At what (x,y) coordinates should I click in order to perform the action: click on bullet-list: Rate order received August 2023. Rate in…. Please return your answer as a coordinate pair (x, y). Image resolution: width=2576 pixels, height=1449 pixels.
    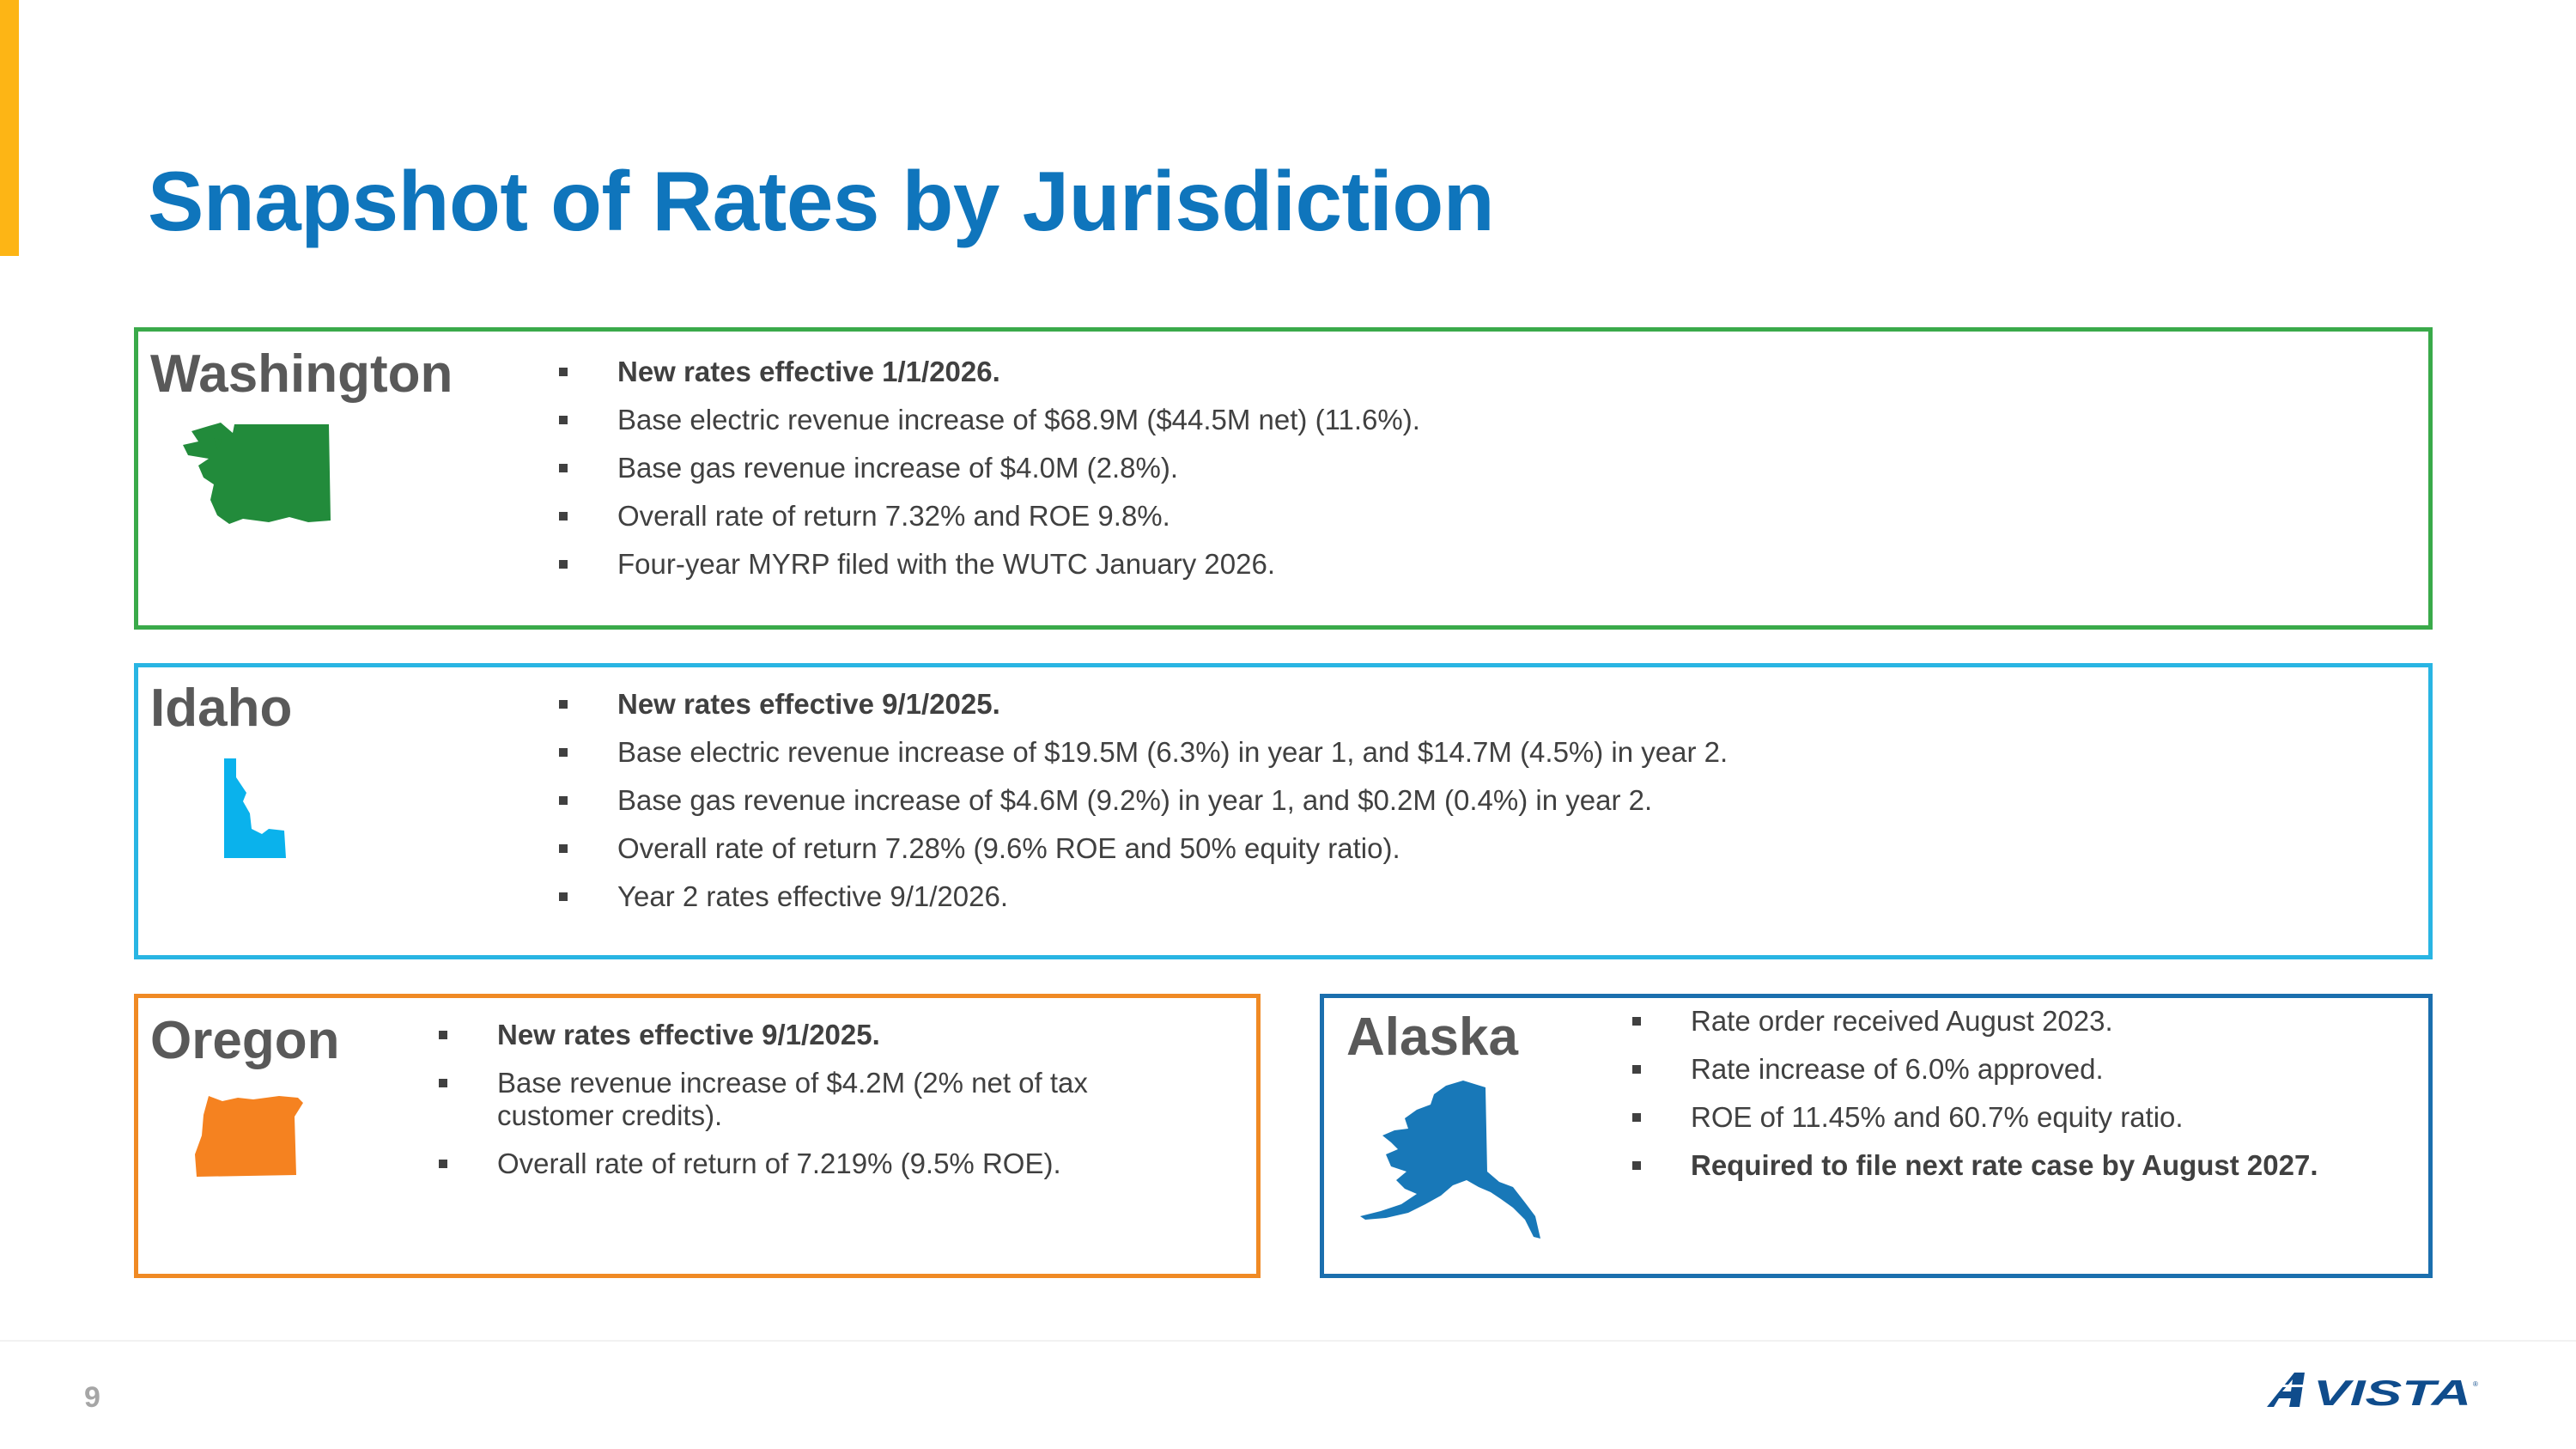
    Looking at the image, I should click on (2019, 1101).